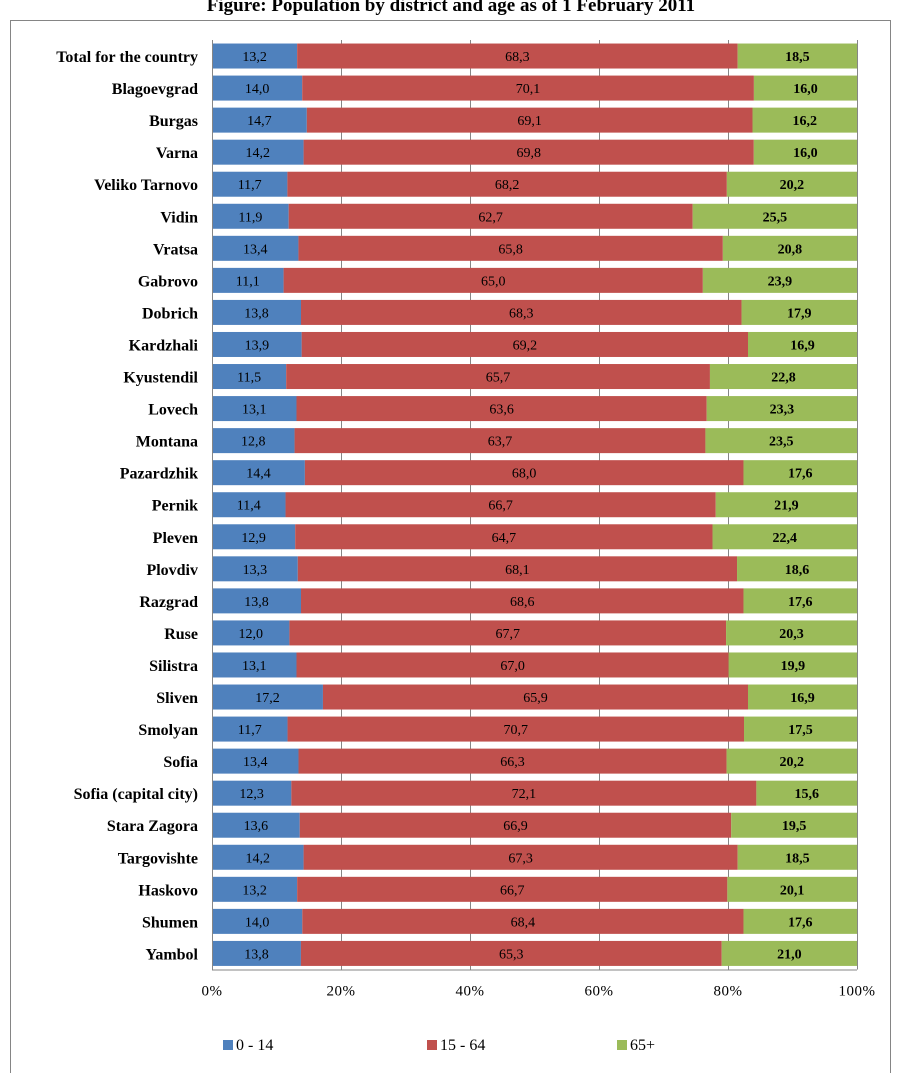 The height and width of the screenshot is (1073, 902). What do you see at coordinates (253, 538) in the screenshot?
I see `data-label: 12,9` at bounding box center [253, 538].